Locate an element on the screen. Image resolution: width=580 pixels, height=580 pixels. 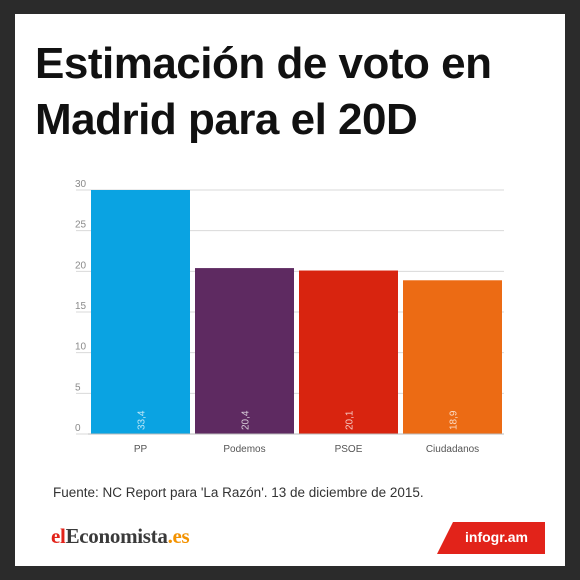
y-tick-label: 20 is located at coordinates (81, 265).